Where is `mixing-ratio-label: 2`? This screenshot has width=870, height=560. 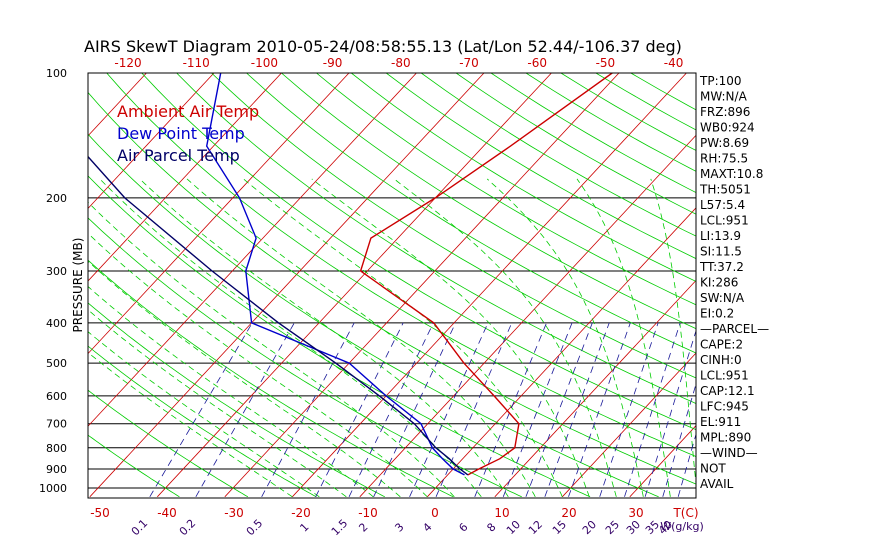 mixing-ratio-label: 2 is located at coordinates (363, 527).